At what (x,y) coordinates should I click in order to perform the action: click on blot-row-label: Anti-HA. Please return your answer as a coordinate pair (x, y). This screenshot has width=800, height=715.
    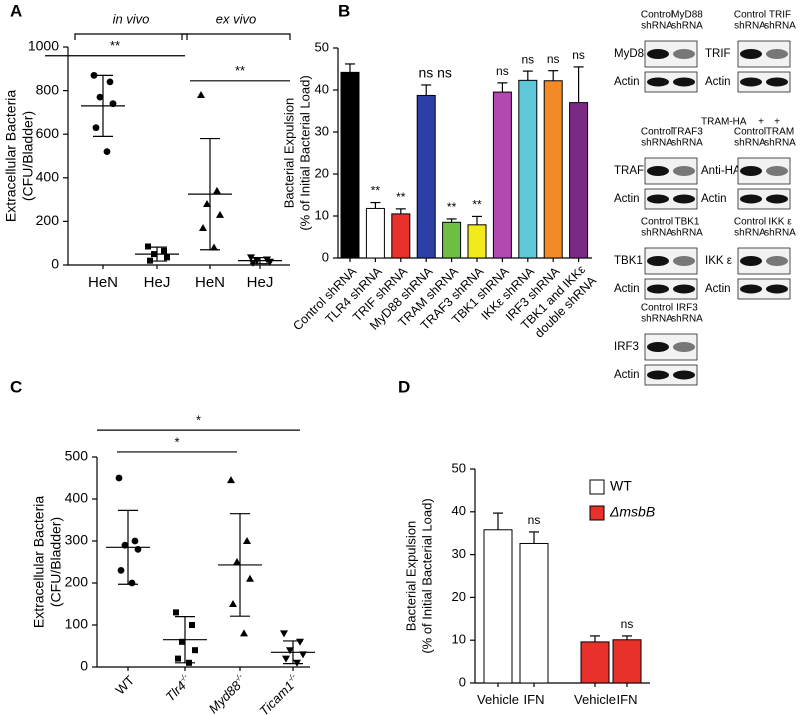
    Looking at the image, I should click on (721, 171).